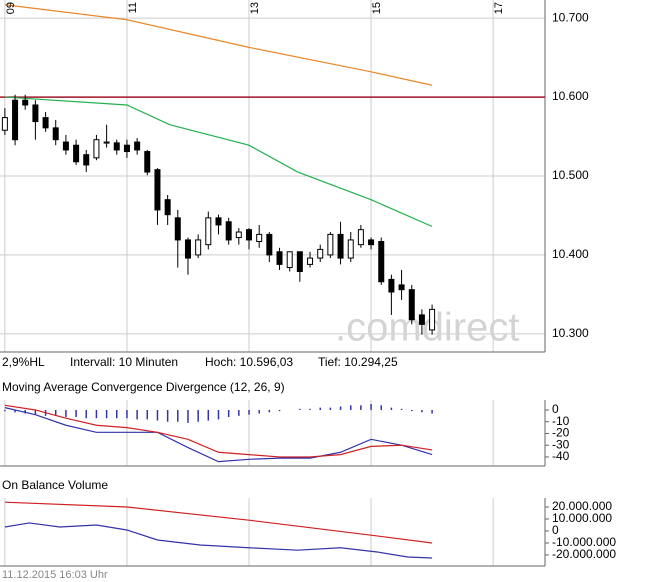  I want to click on x-tick-label: 15, so click(377, 8).